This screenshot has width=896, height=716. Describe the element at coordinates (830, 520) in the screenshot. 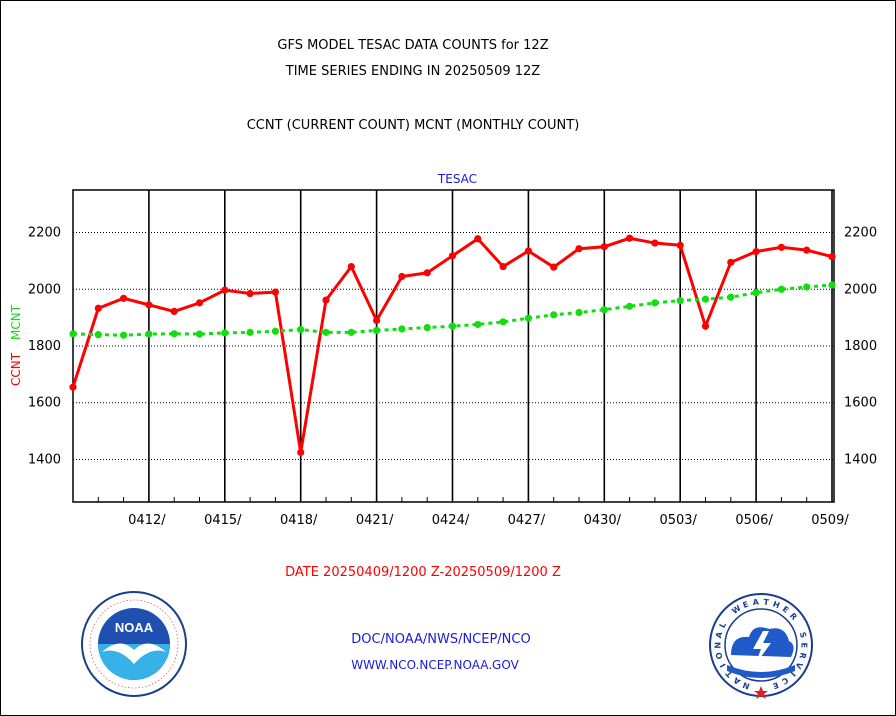

I see `x-tick-label: 0509/` at that location.